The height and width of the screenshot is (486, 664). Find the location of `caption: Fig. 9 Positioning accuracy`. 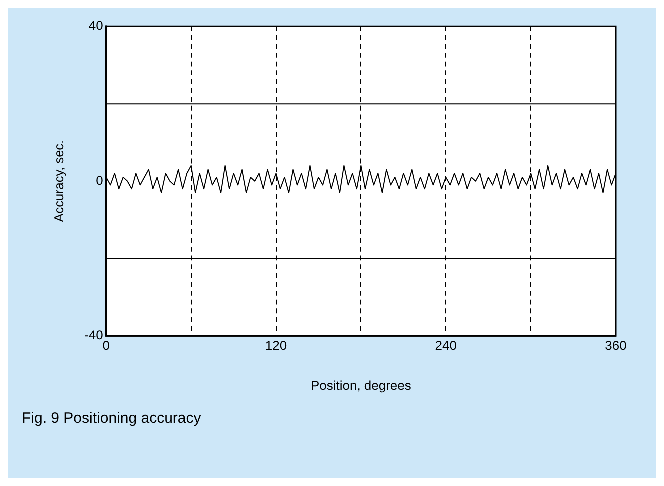

caption: Fig. 9 Positioning accuracy is located at coordinates (112, 418).